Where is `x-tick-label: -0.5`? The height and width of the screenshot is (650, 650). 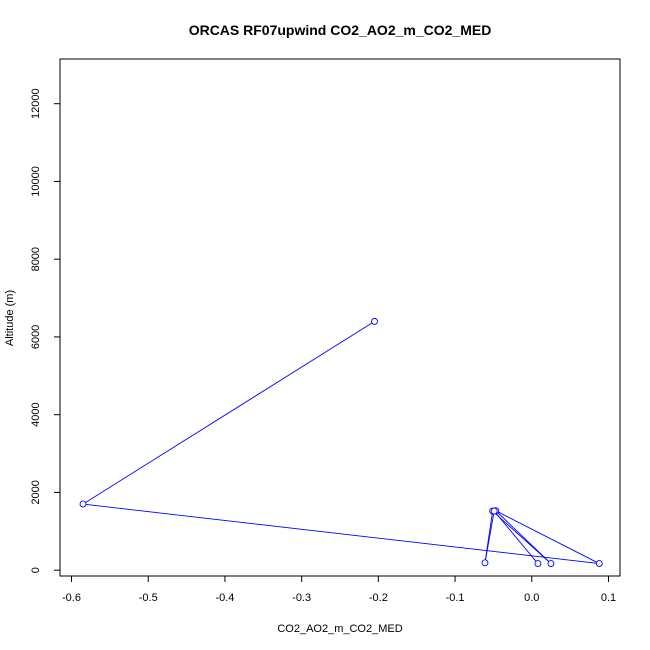 x-tick-label: -0.5 is located at coordinates (148, 598).